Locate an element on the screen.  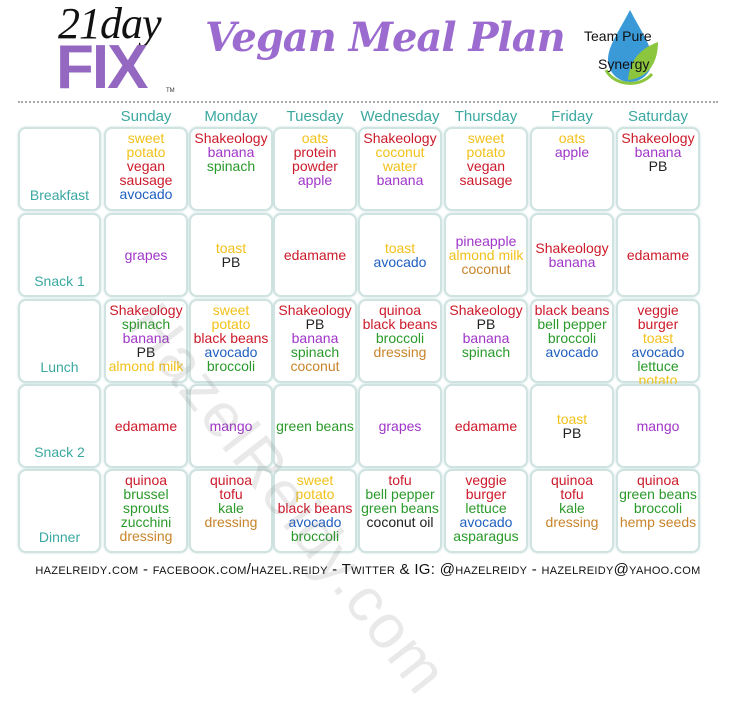
day-header-sunday: Sunday is located at coordinates (146, 116).